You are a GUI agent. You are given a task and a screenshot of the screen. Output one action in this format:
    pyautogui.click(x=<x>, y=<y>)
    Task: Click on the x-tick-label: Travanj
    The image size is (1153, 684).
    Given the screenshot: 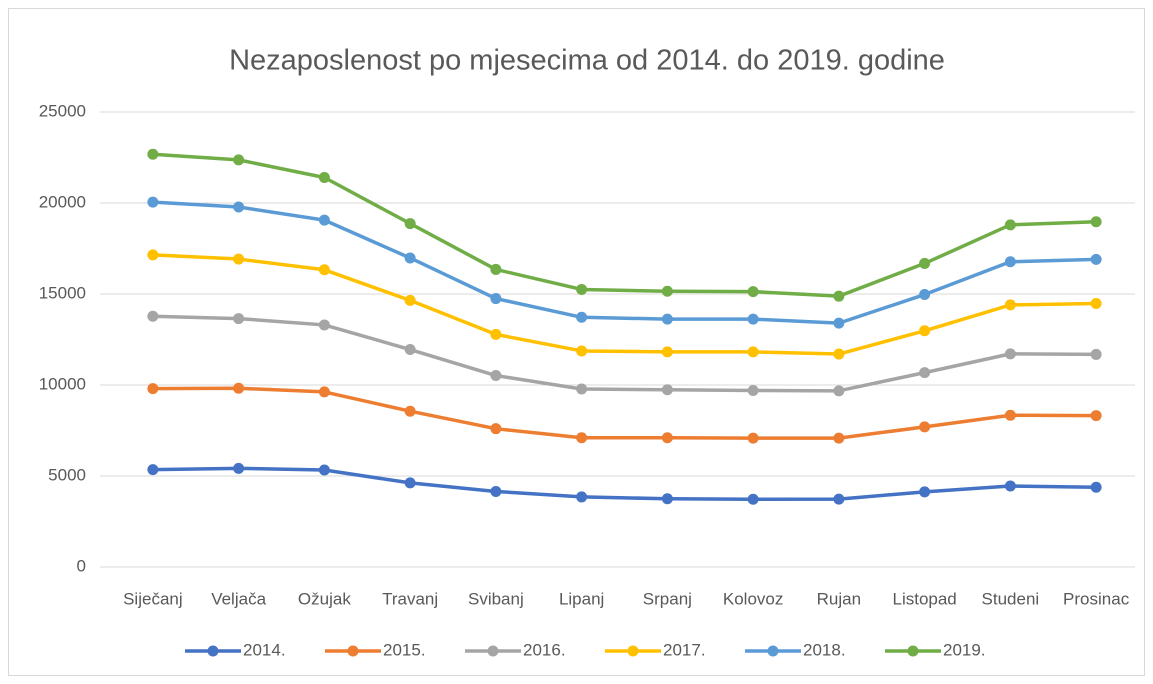 What is the action you would take?
    pyautogui.click(x=410, y=598)
    